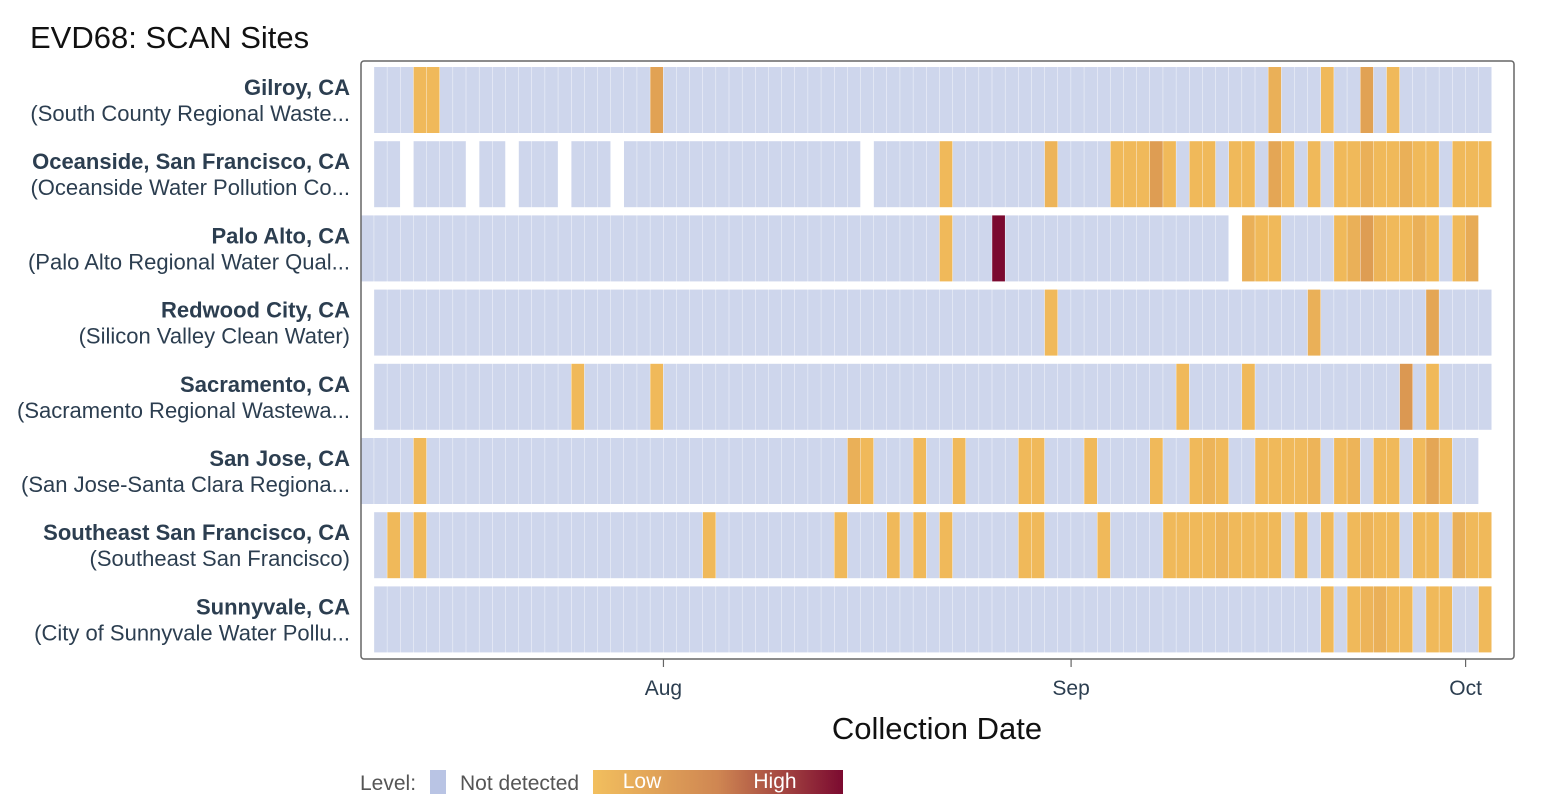 This screenshot has width=1554, height=808. Describe the element at coordinates (214, 336) in the screenshot. I see `site-facility-label: (Silicon Valley Clean Water)` at that location.